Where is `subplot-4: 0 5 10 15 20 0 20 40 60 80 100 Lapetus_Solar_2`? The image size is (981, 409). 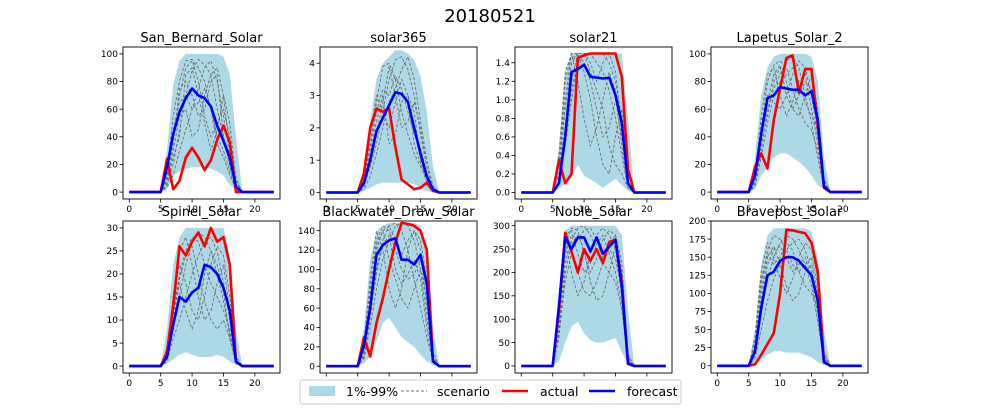
subplot-4: 0 5 10 15 20 0 20 40 60 80 100 Lapetus_Solar_2 is located at coordinates (779, 123).